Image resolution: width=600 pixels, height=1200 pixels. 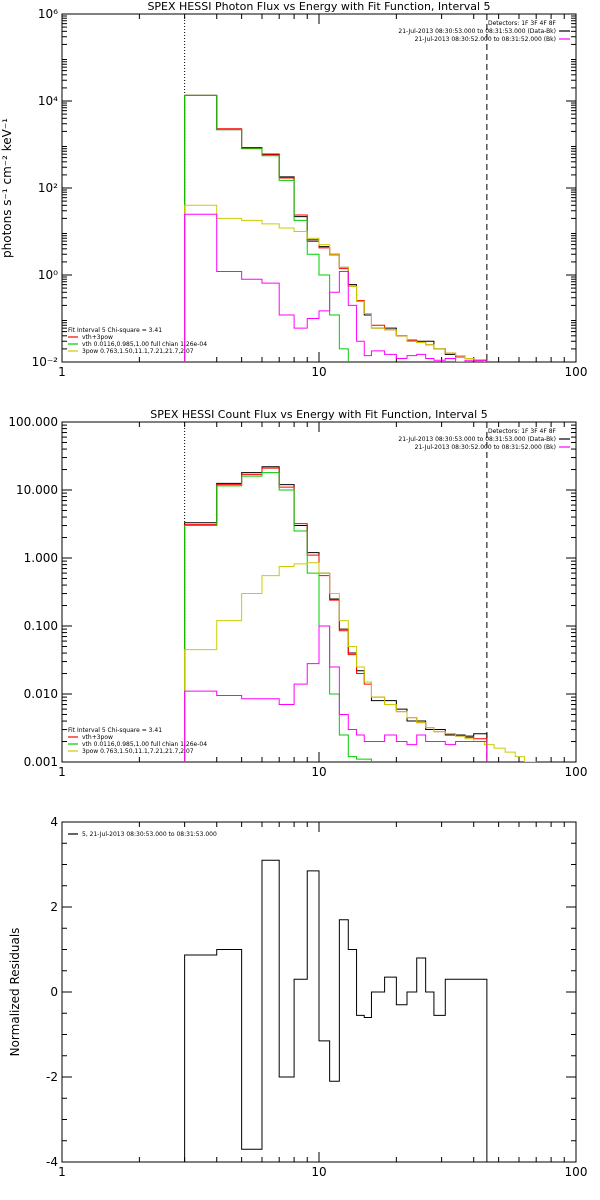 I want to click on y-tick-label: 10², so click(x=48, y=188).